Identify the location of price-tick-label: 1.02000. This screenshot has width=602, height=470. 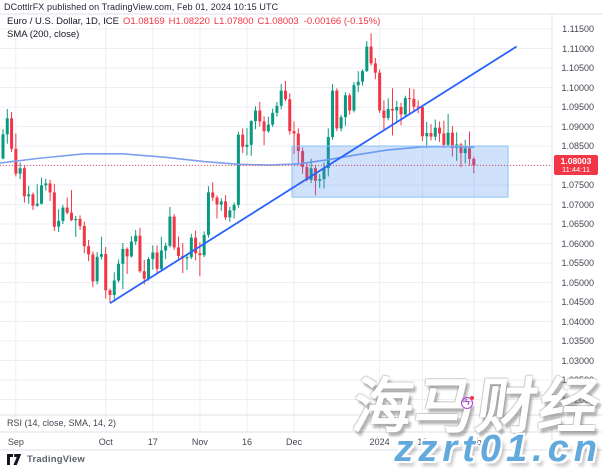
(577, 399).